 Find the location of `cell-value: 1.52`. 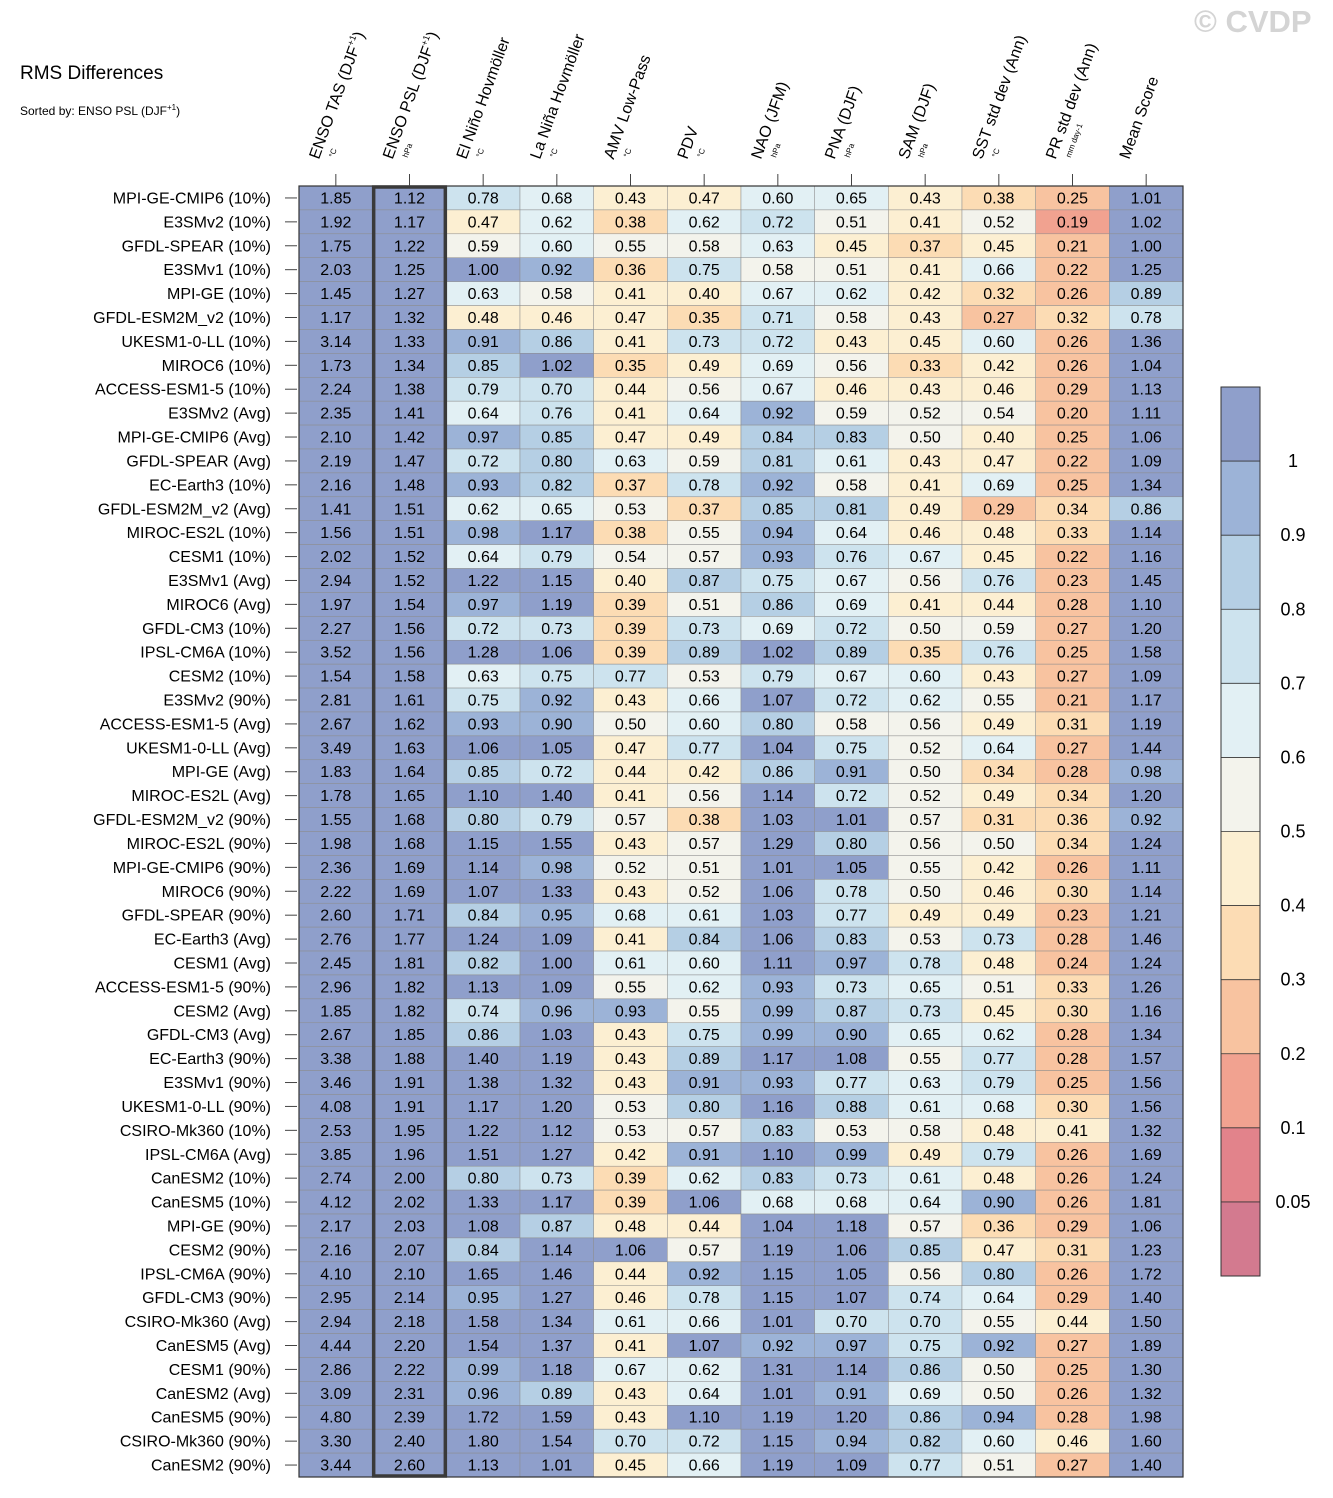

cell-value: 1.52 is located at coordinates (409, 557).